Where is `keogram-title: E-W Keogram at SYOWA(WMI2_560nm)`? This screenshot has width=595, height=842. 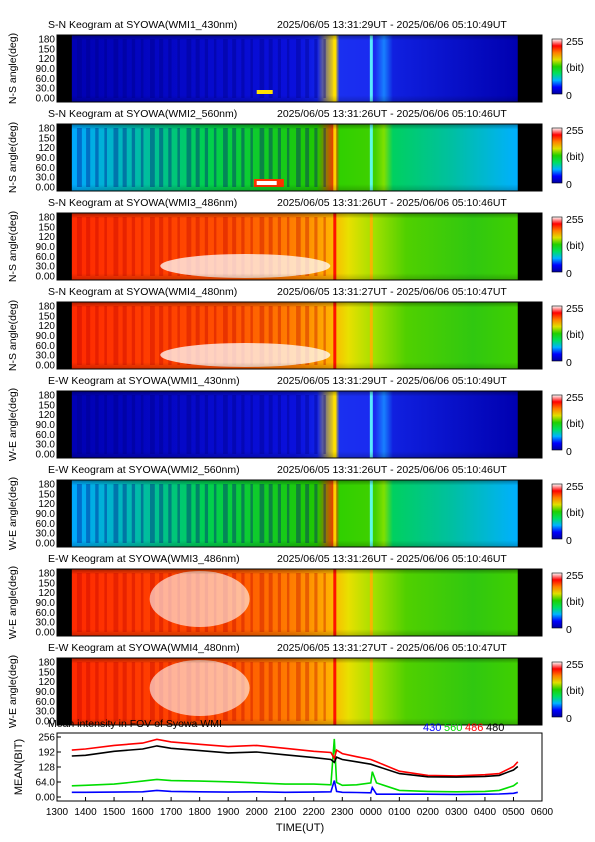 keogram-title: E-W Keogram at SYOWA(WMI2_560nm) is located at coordinates (144, 470).